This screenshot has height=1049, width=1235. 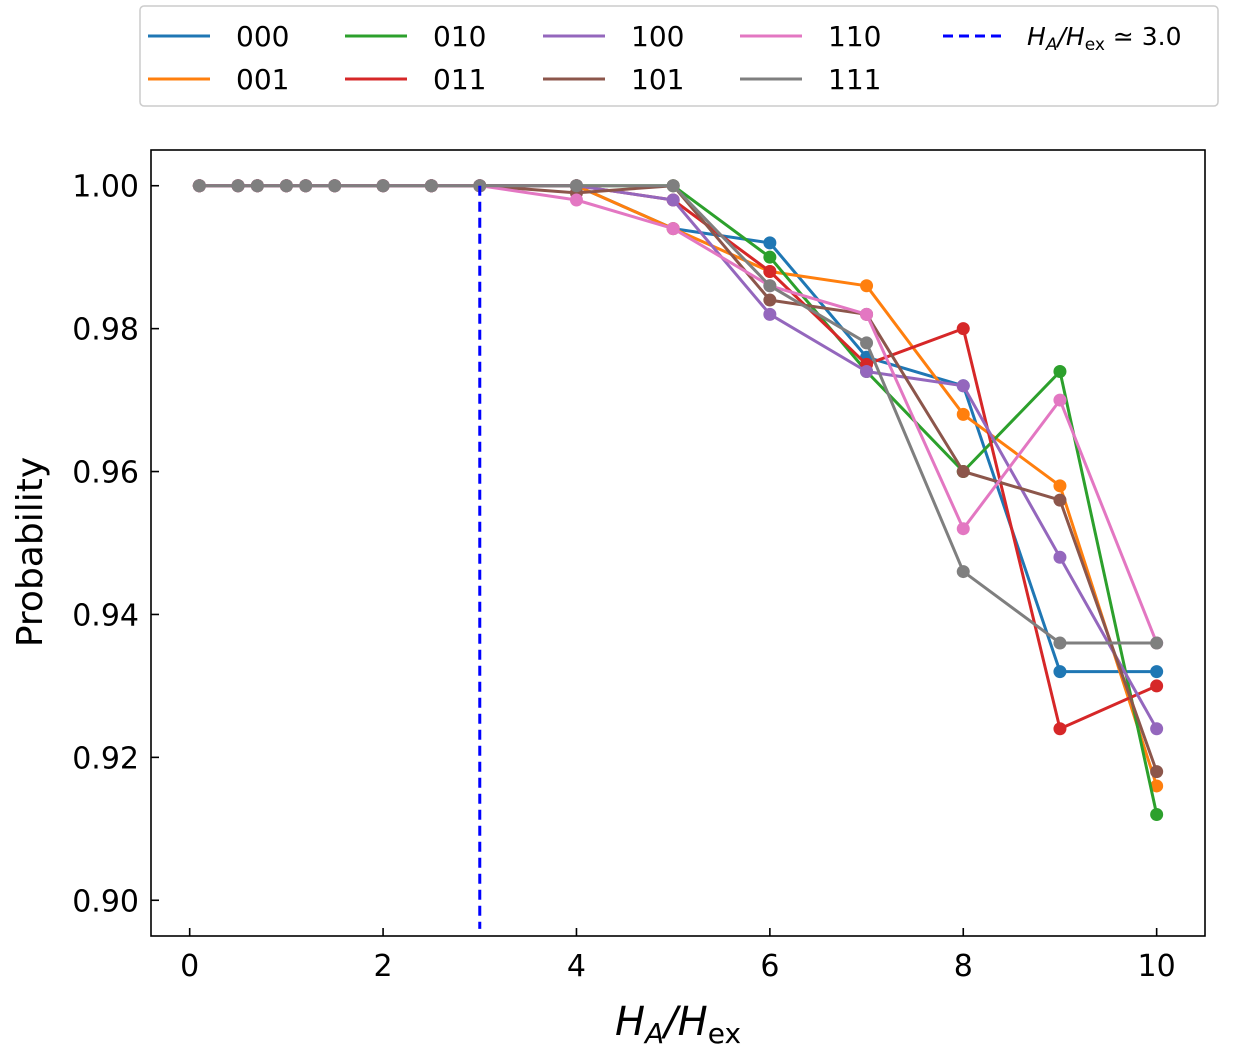 I want to click on legend-label: 110, so click(x=854, y=36).